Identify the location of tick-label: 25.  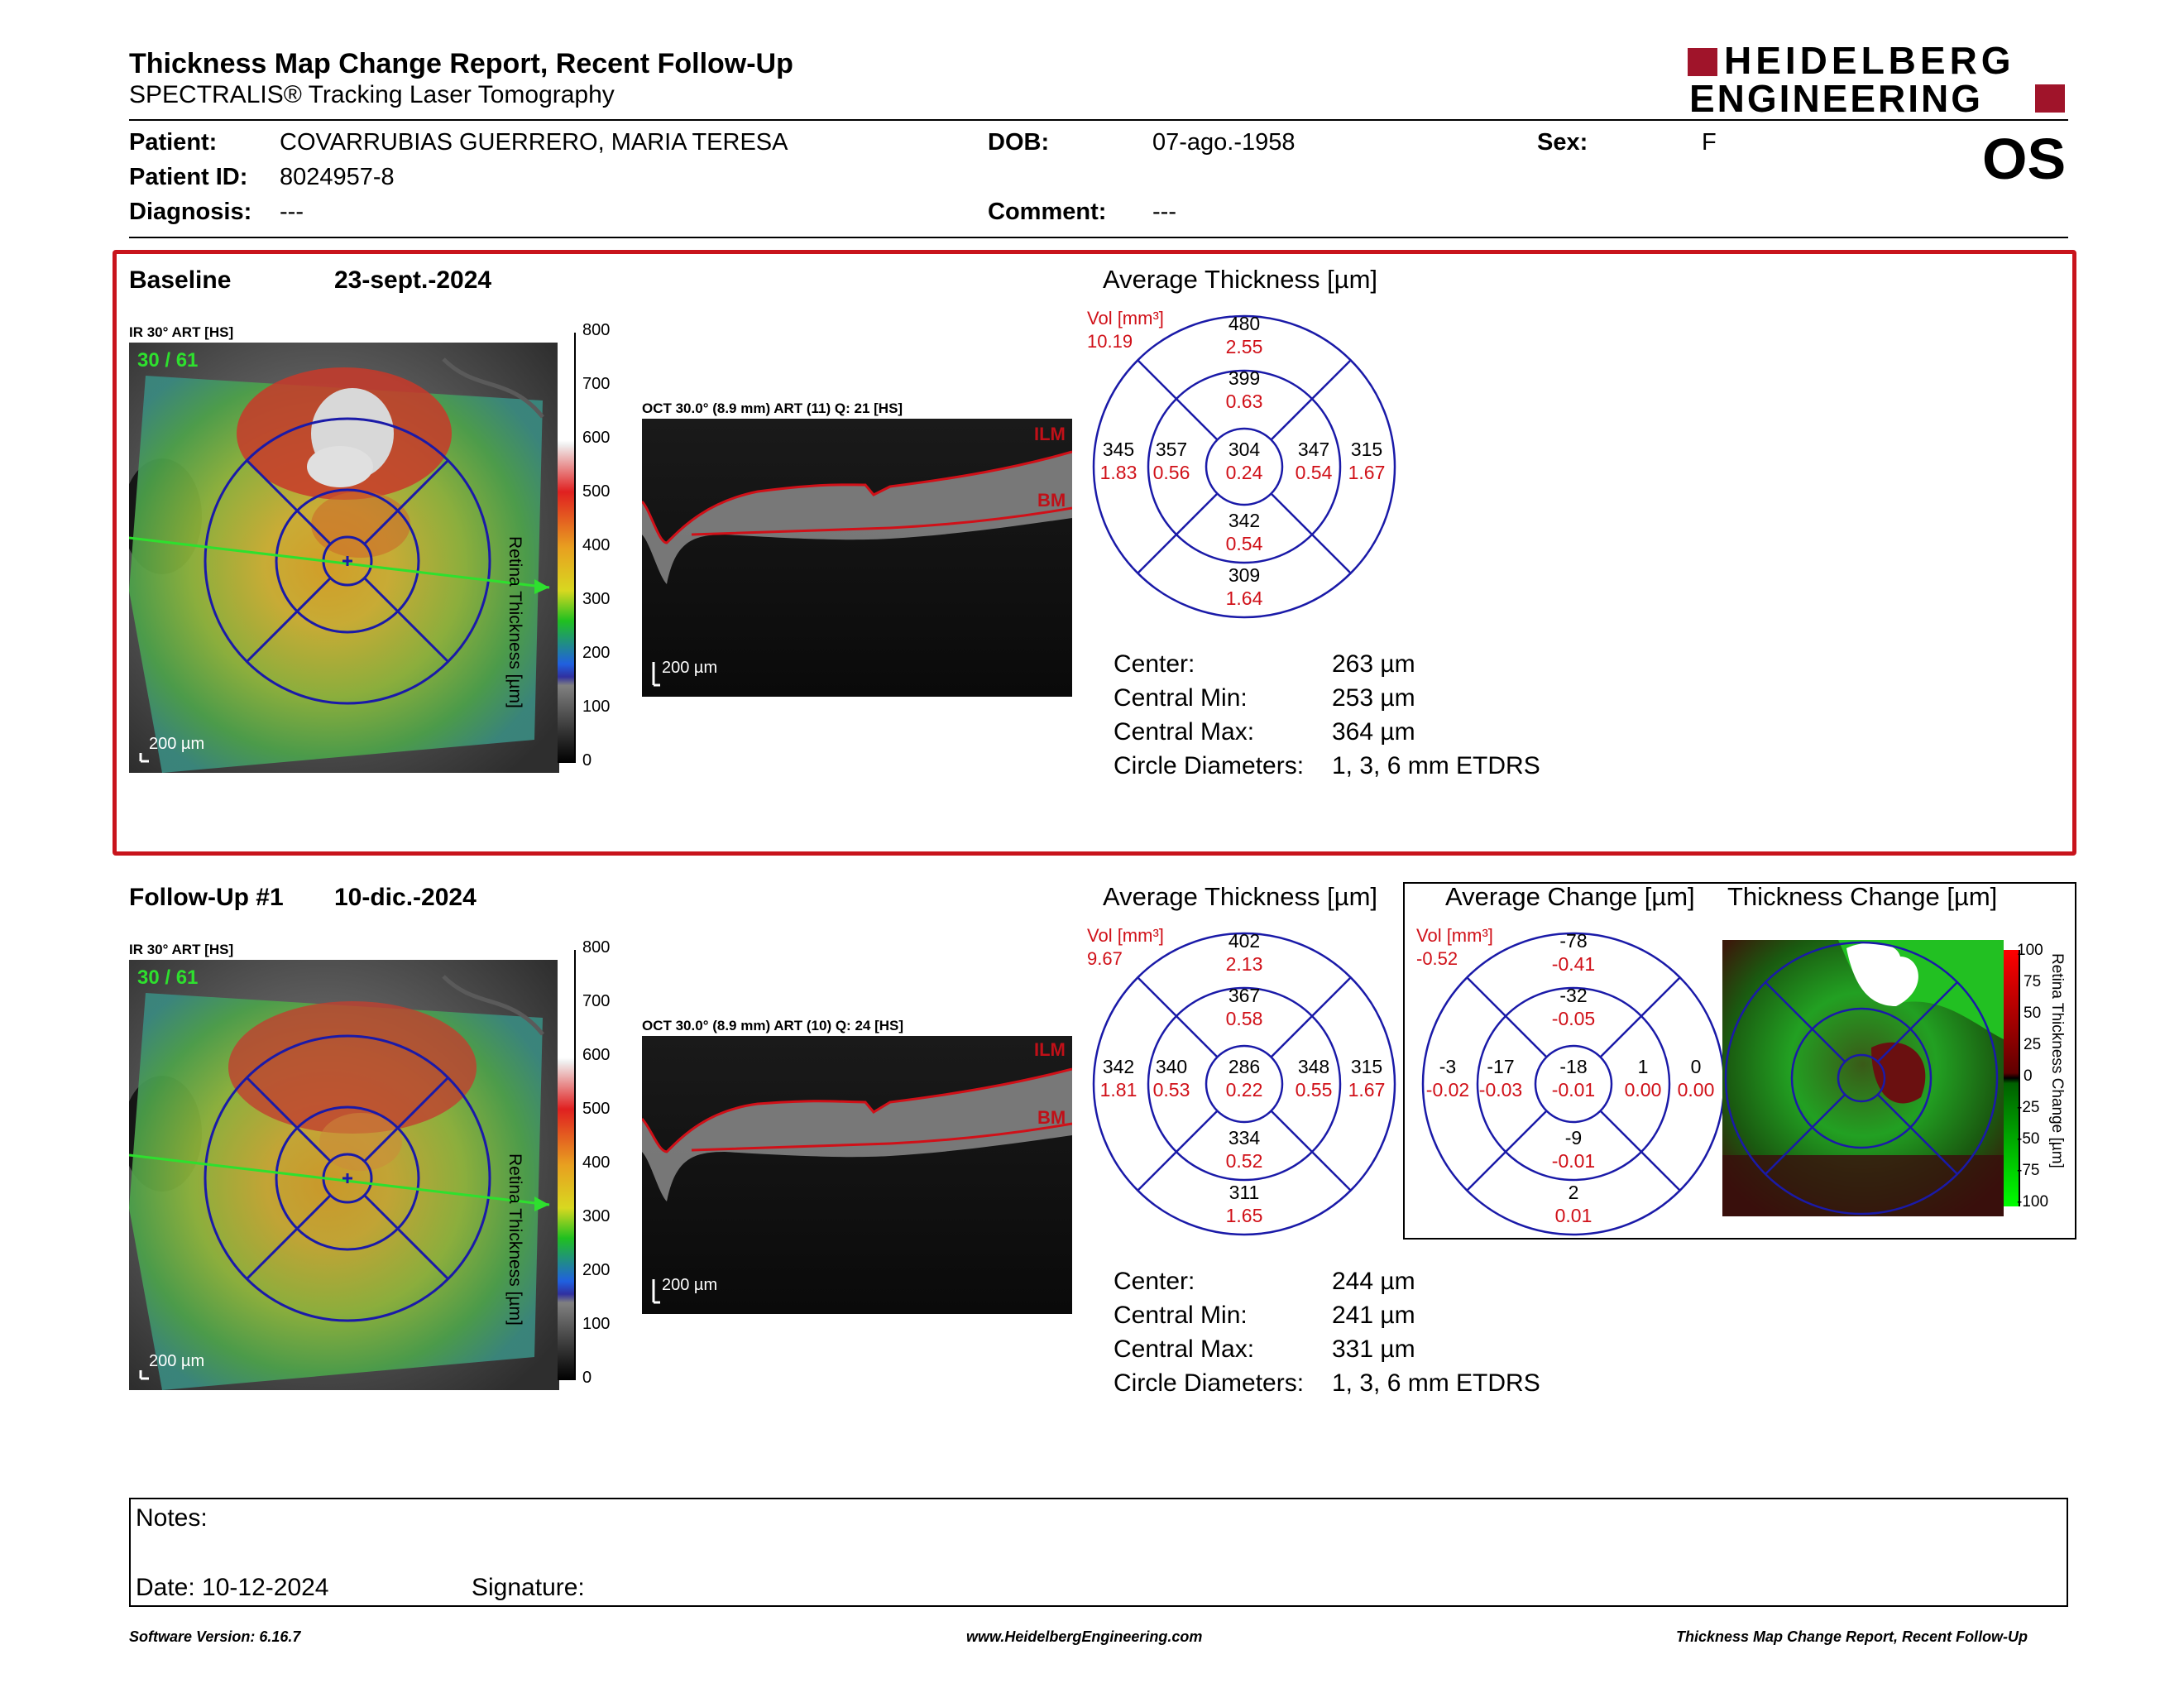
(2033, 1044).